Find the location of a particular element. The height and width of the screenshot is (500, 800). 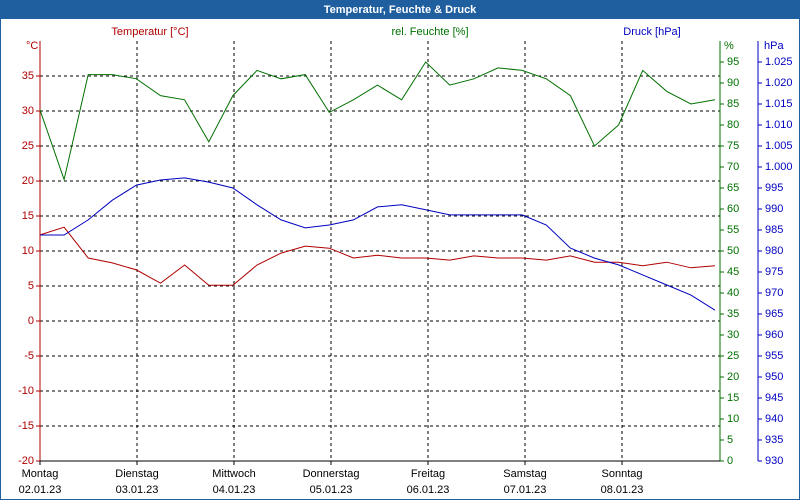

y3ticks-label: 935 is located at coordinates (774, 440).